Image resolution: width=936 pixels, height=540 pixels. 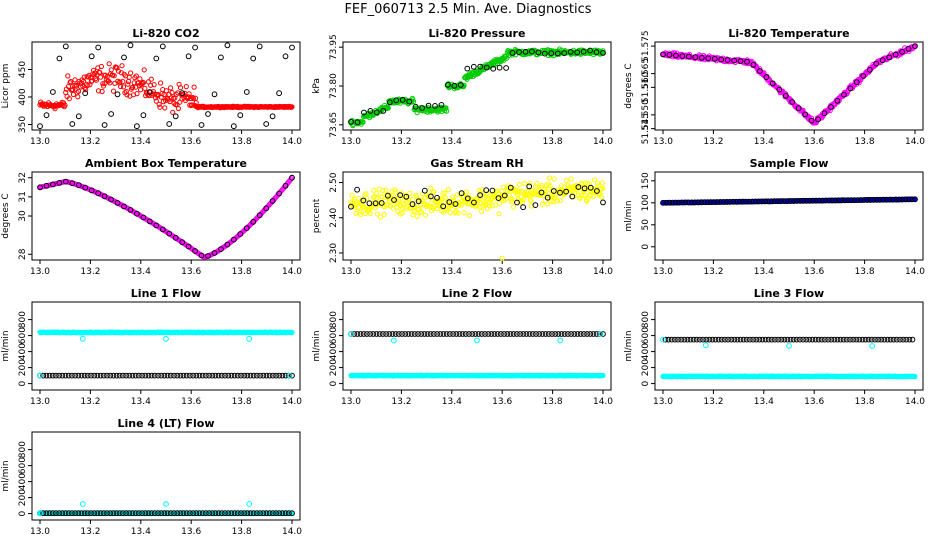 What do you see at coordinates (789, 216) in the screenshot?
I see `panel-frame` at bounding box center [789, 216].